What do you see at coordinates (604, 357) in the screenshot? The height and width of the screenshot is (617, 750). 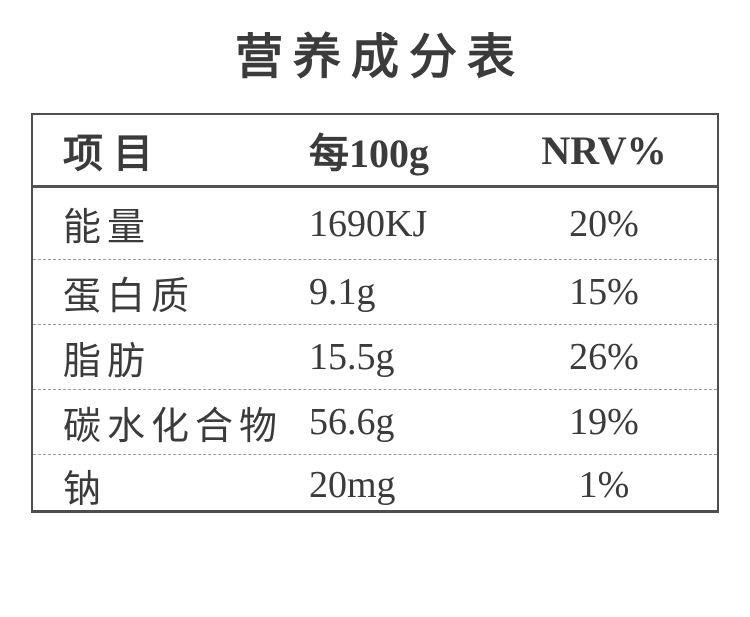 I see `cell-nrv: 26%` at bounding box center [604, 357].